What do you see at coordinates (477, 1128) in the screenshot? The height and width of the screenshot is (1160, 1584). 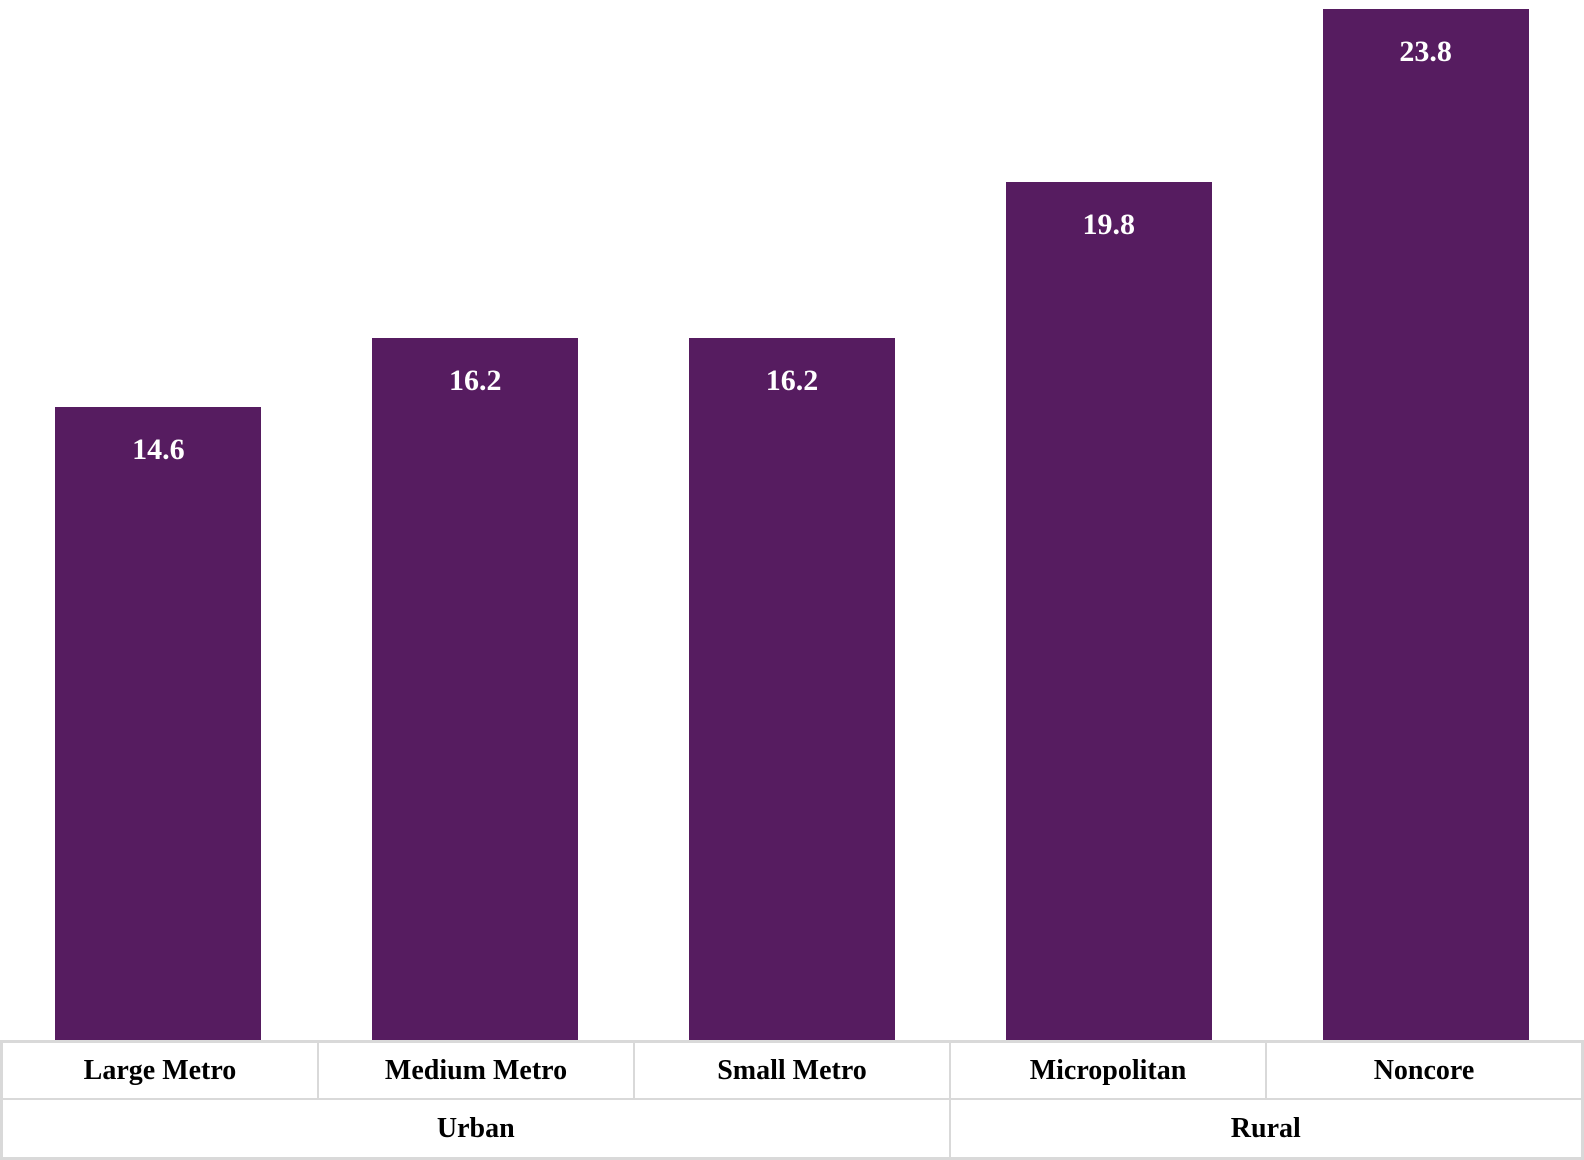 I see `group-label: Urban` at bounding box center [477, 1128].